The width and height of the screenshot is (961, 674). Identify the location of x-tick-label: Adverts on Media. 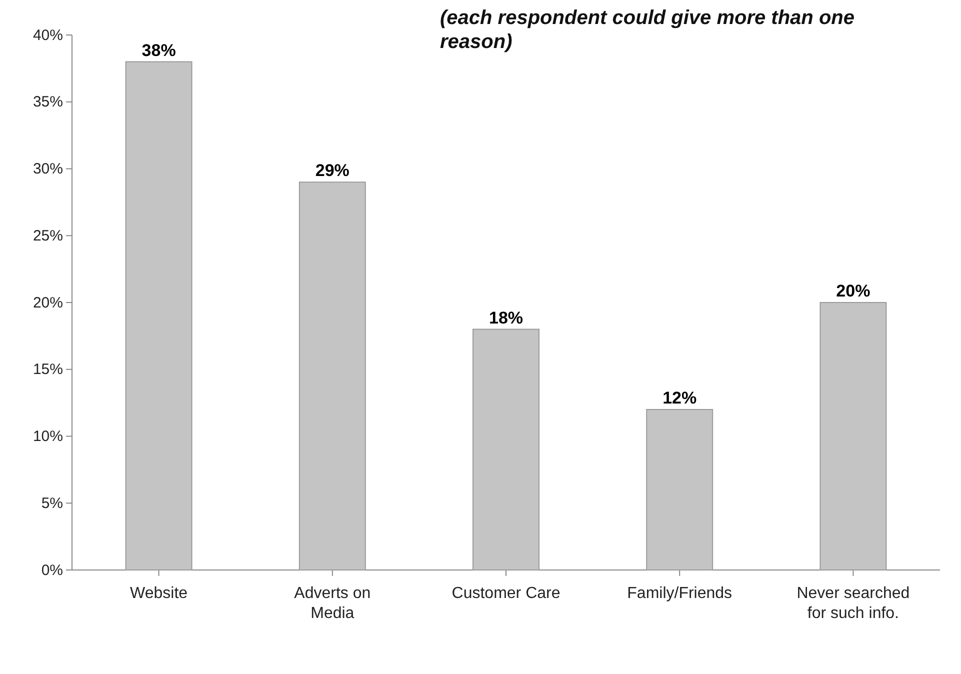
(332, 603).